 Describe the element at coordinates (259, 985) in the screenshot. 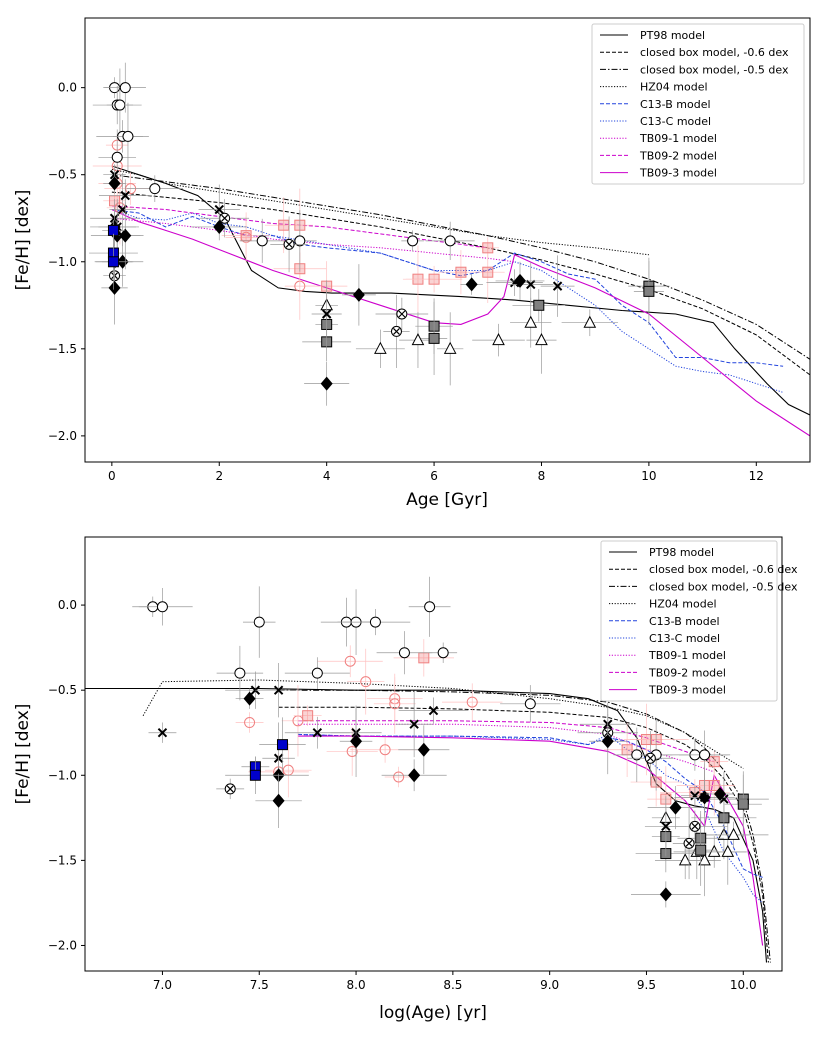

I see `x-tick-label: 7.5` at that location.